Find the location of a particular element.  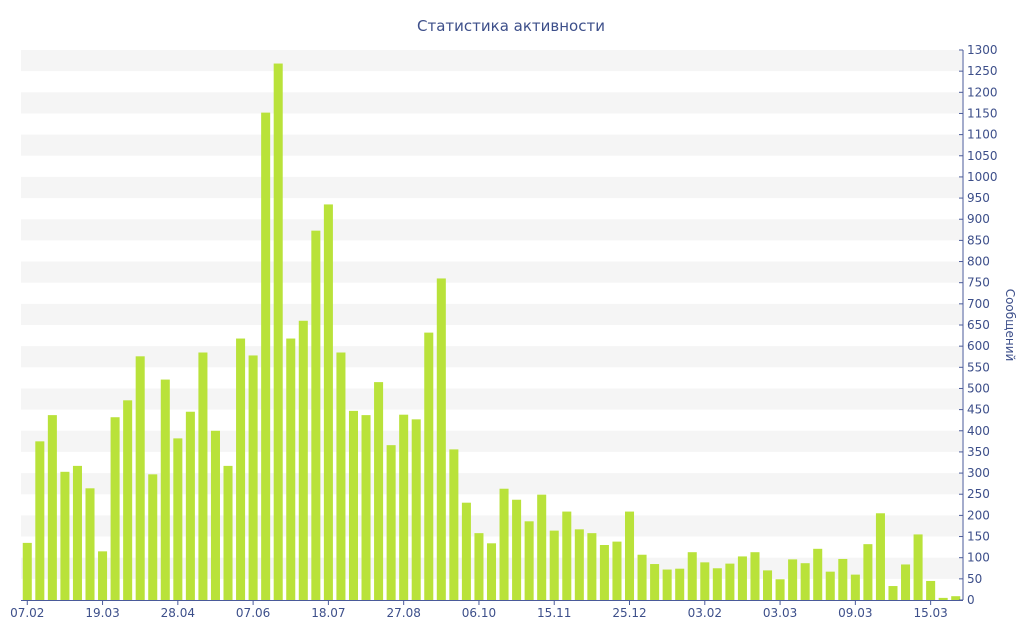

y-tick-label: 700 is located at coordinates (978, 304).